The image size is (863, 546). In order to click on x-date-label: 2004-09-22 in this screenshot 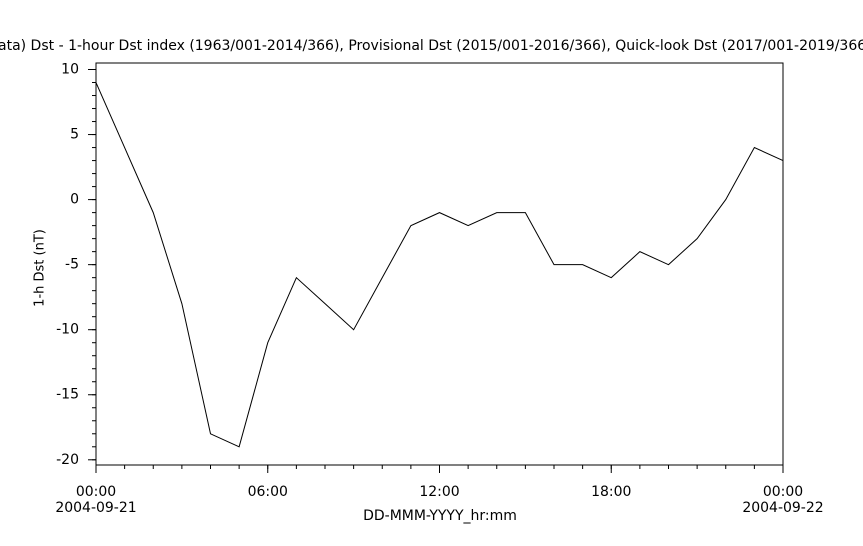, I will do `click(782, 508)`.